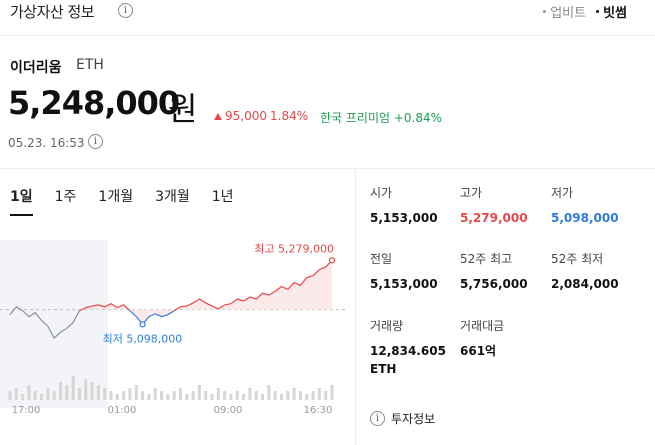  Describe the element at coordinates (494, 271) in the screenshot. I see `stat-52w-high: 52주 최고 5,756,000` at that location.